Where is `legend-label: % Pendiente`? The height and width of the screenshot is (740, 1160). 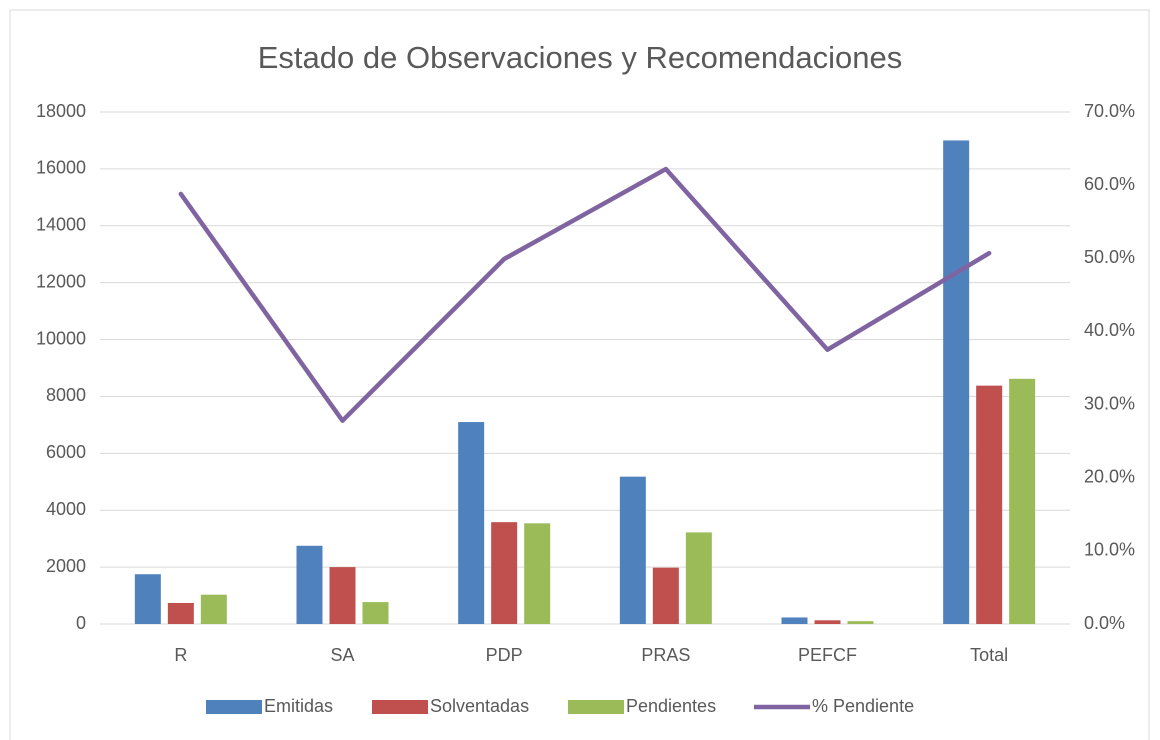 legend-label: % Pendiente is located at coordinates (863, 706).